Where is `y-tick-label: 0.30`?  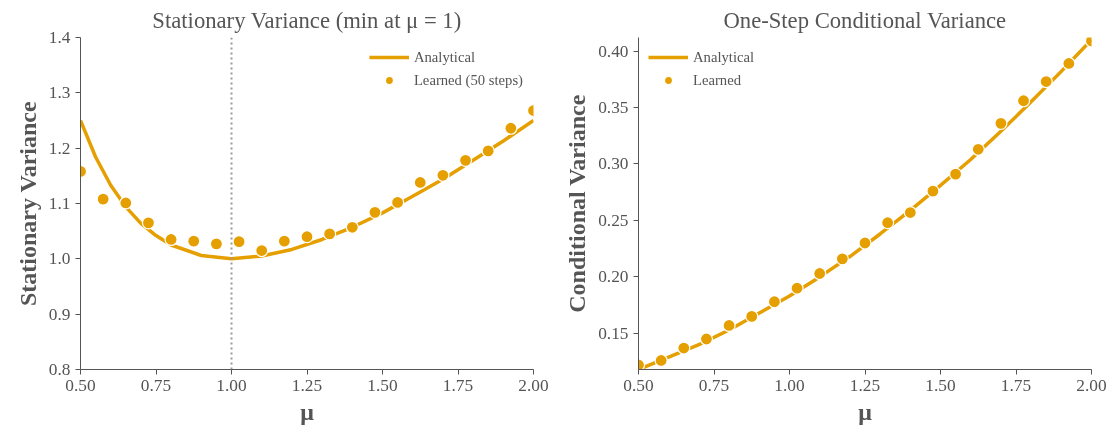
y-tick-label: 0.30 is located at coordinates (613, 164).